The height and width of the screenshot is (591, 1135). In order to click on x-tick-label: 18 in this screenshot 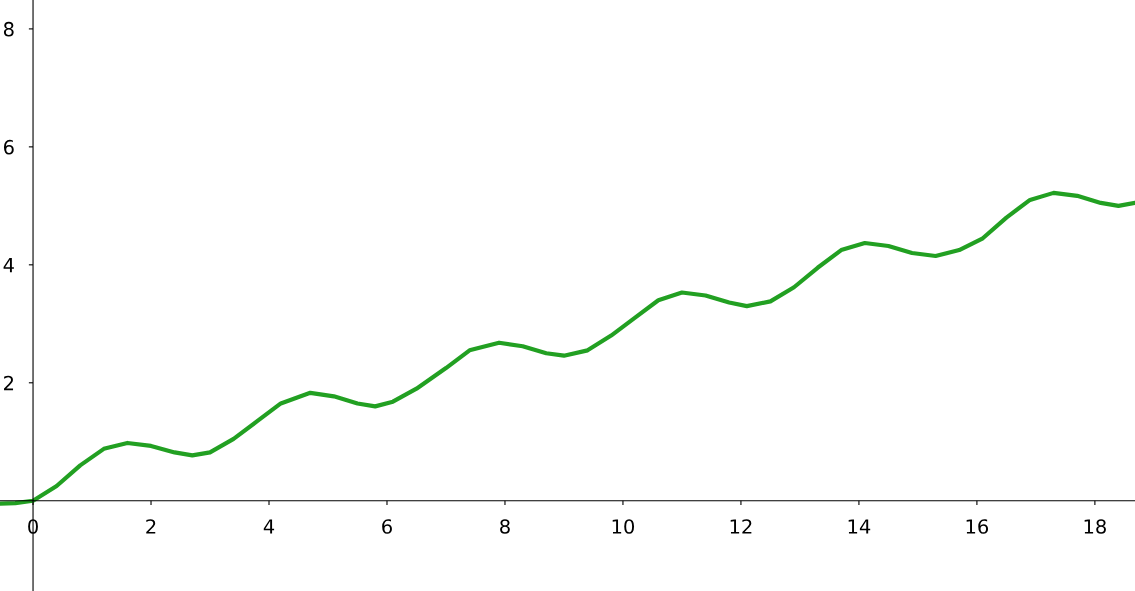, I will do `click(1095, 526)`.